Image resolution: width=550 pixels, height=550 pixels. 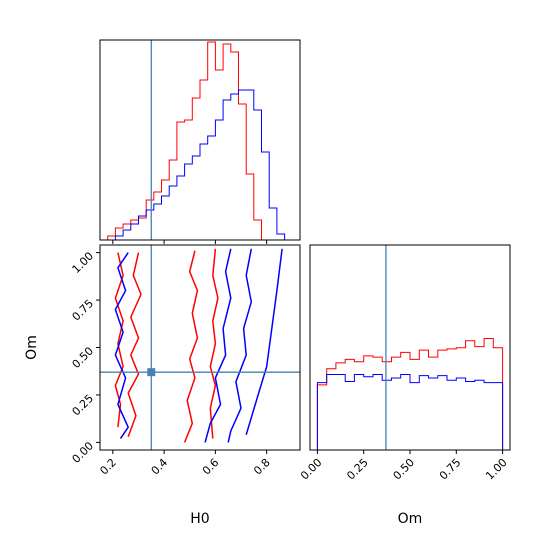 I want to click on h0-histogram-lines, so click(x=200, y=141).